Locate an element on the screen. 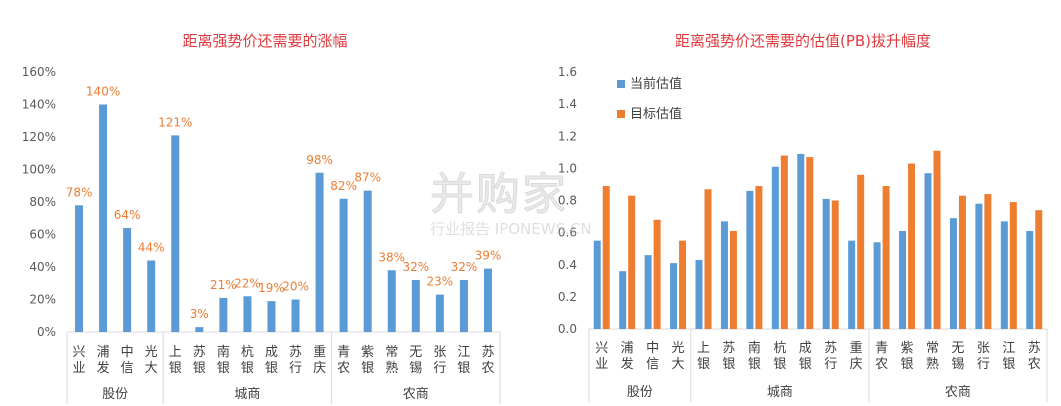 The image size is (1061, 406). bar-series0-常熟 is located at coordinates (928, 251).